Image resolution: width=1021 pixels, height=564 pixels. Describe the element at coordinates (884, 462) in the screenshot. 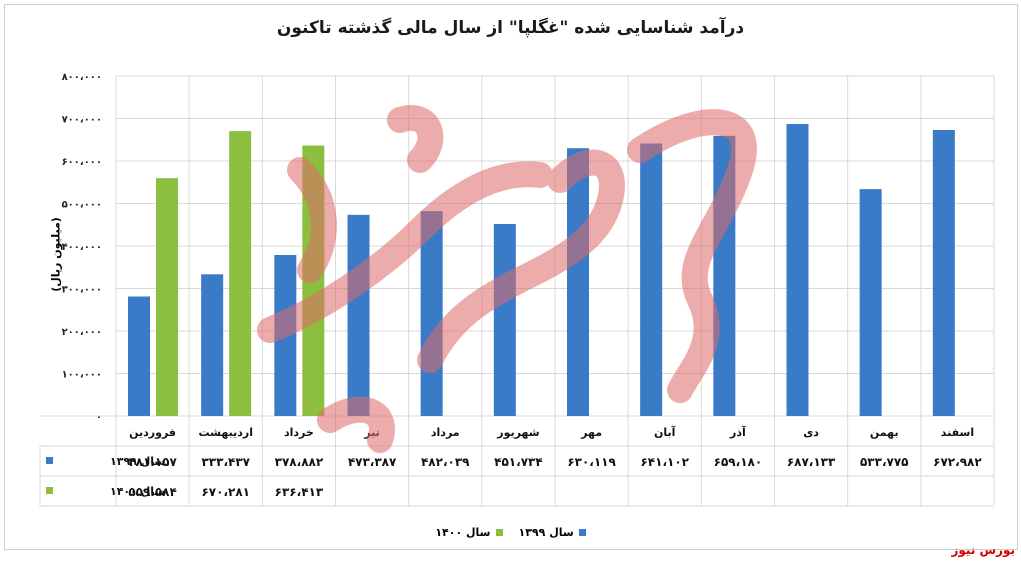

I see `data-label: ۵۳۳،۷۷۵` at that location.